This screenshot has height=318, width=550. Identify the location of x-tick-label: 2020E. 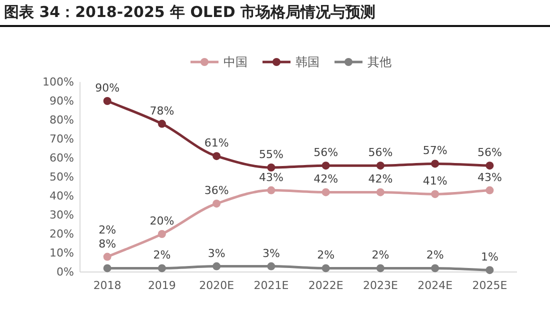
(216, 285).